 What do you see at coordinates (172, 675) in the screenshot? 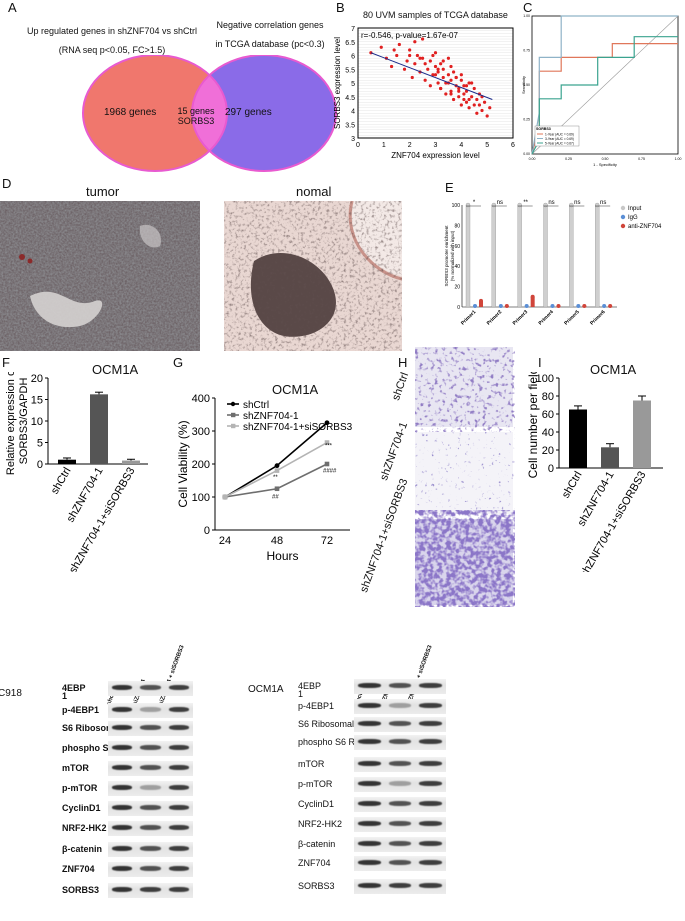
I see `lane-header-3: siZNF704 + siSORBS3` at bounding box center [172, 675].